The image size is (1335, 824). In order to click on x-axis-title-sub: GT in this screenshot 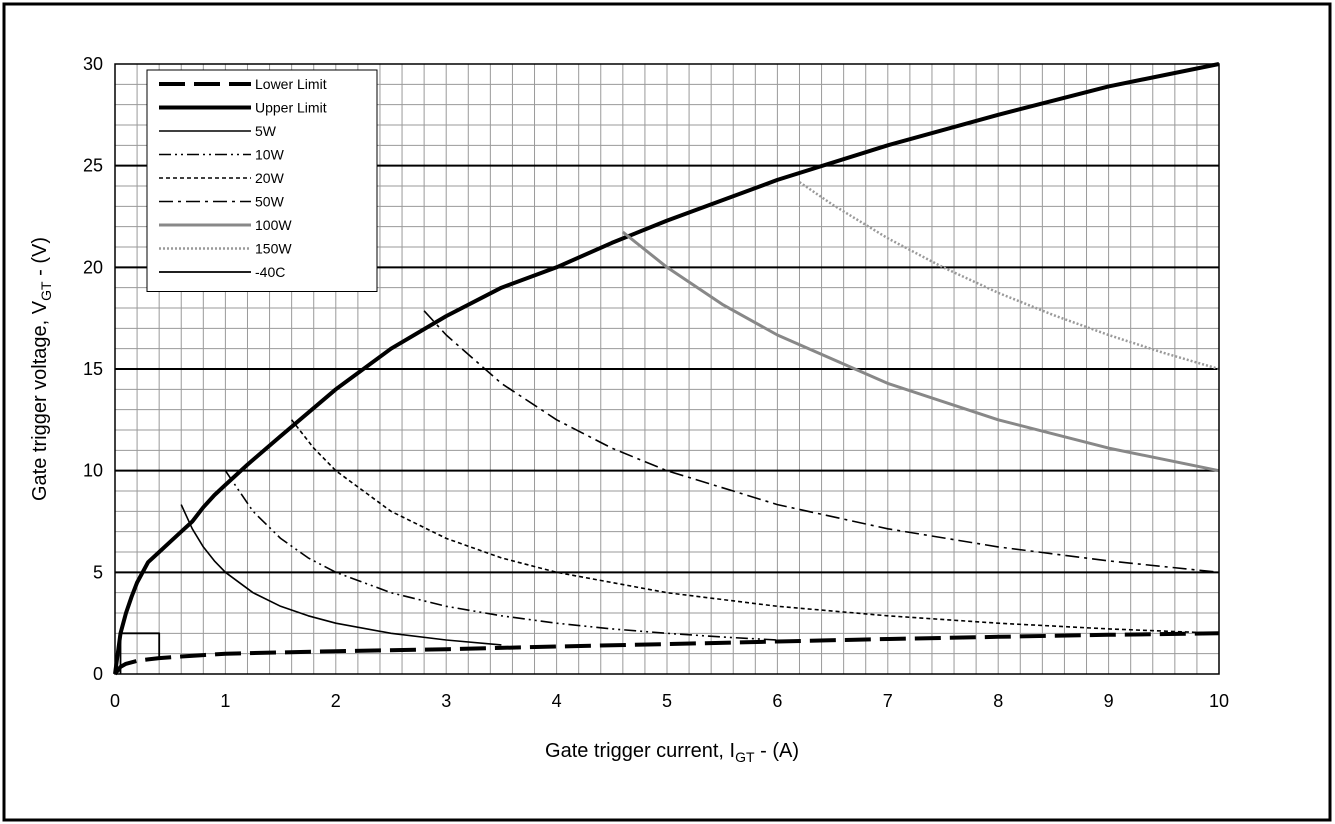, I will do `click(745, 757)`.